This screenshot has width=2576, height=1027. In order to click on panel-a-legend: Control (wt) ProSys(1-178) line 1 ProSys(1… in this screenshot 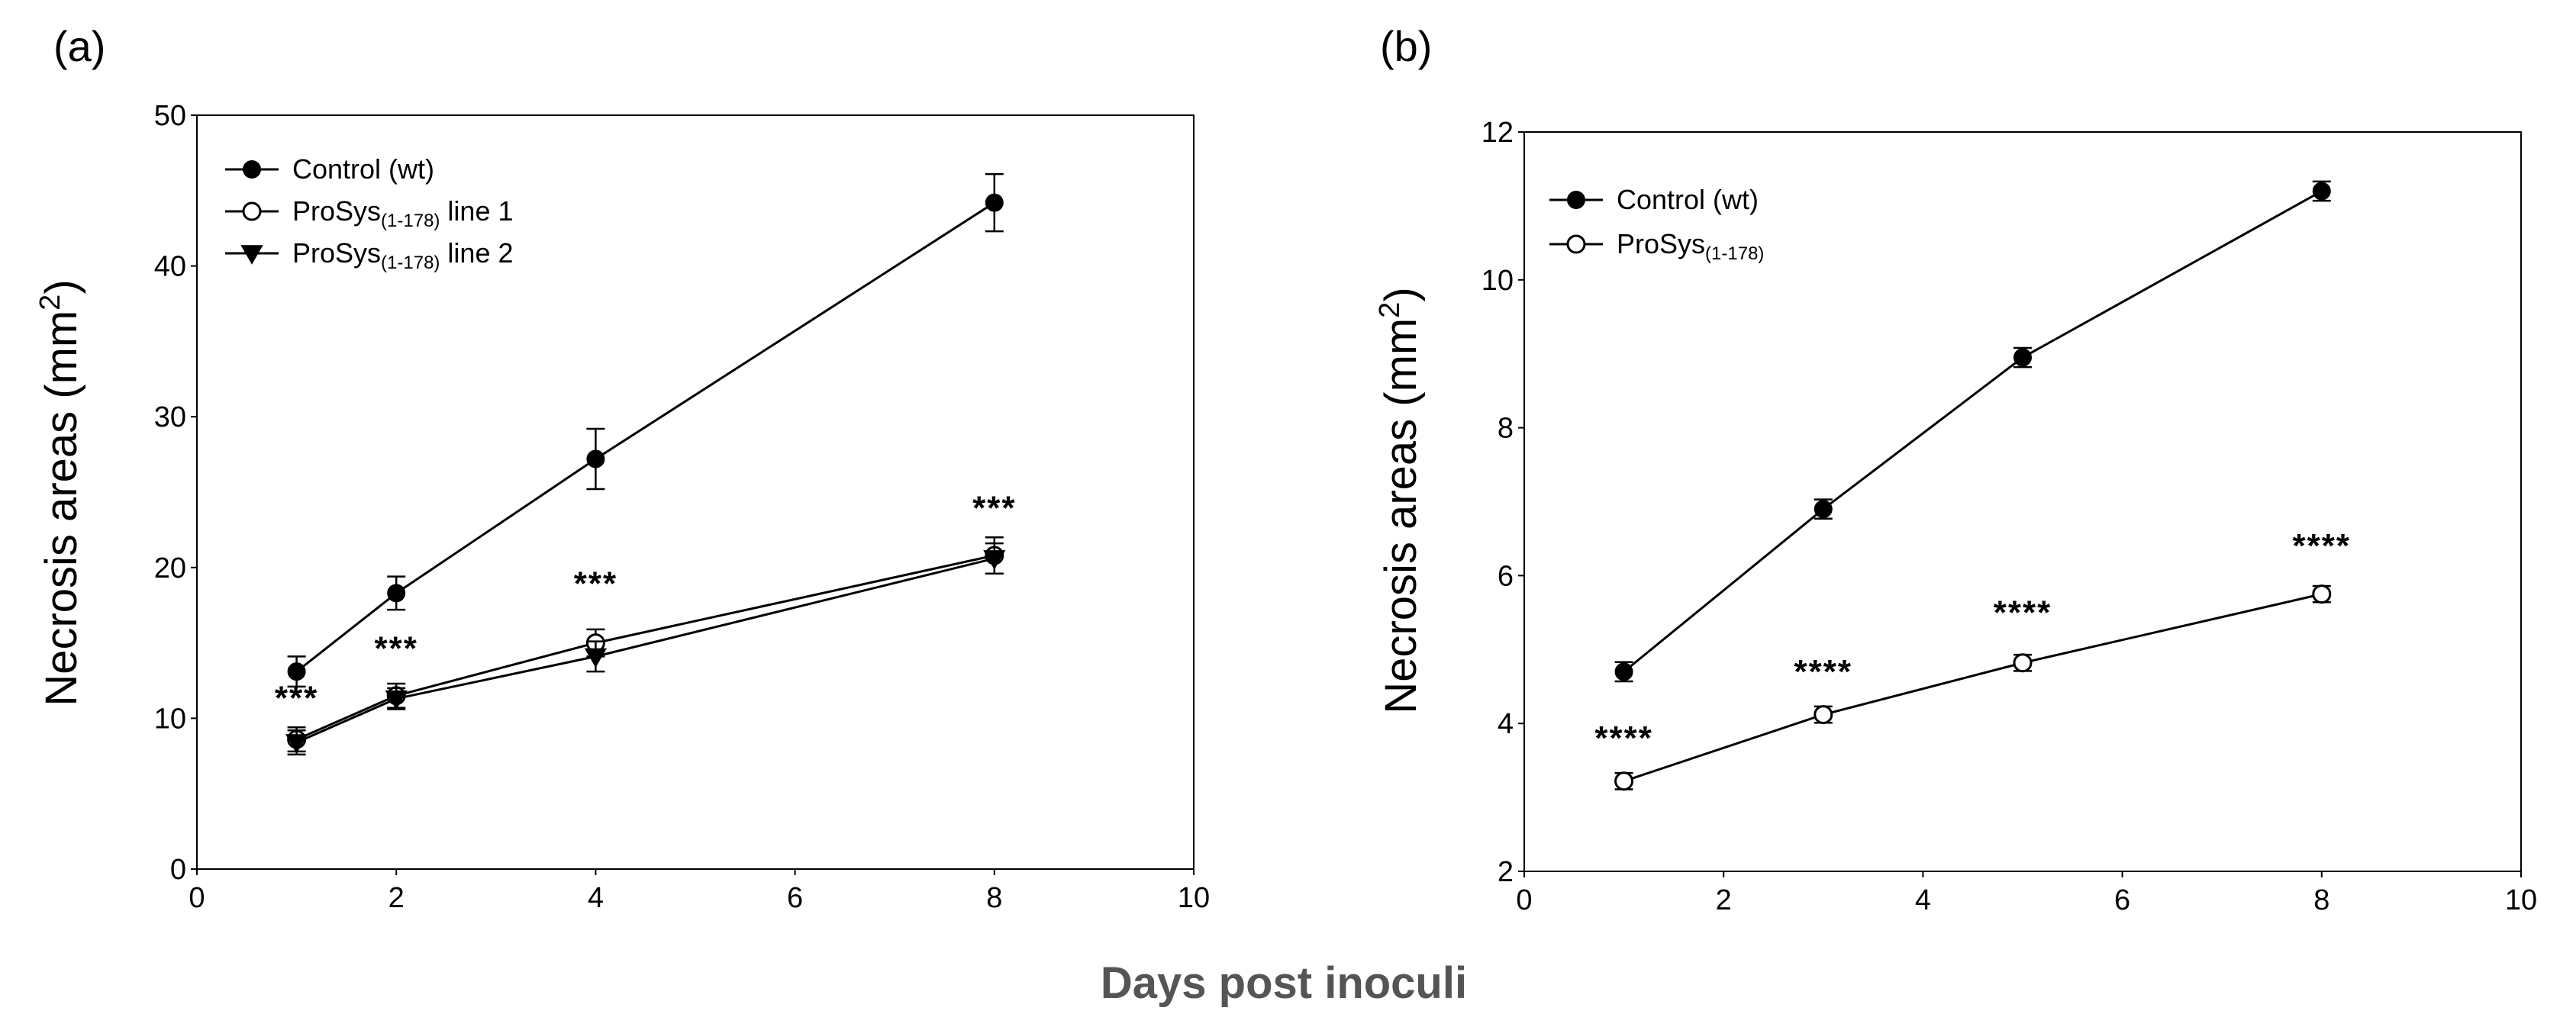, I will do `click(370, 213)`.